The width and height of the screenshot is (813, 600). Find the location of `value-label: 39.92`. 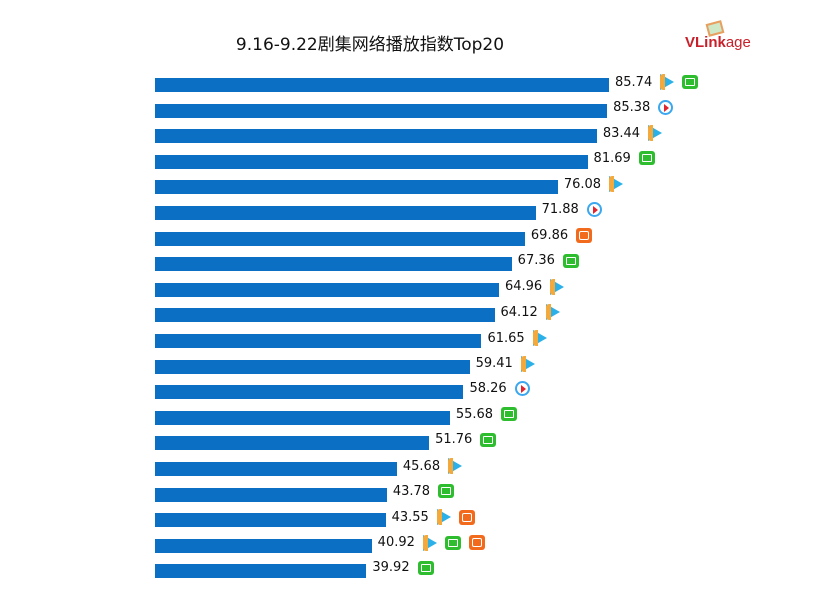

value-label: 39.92 is located at coordinates (391, 568).